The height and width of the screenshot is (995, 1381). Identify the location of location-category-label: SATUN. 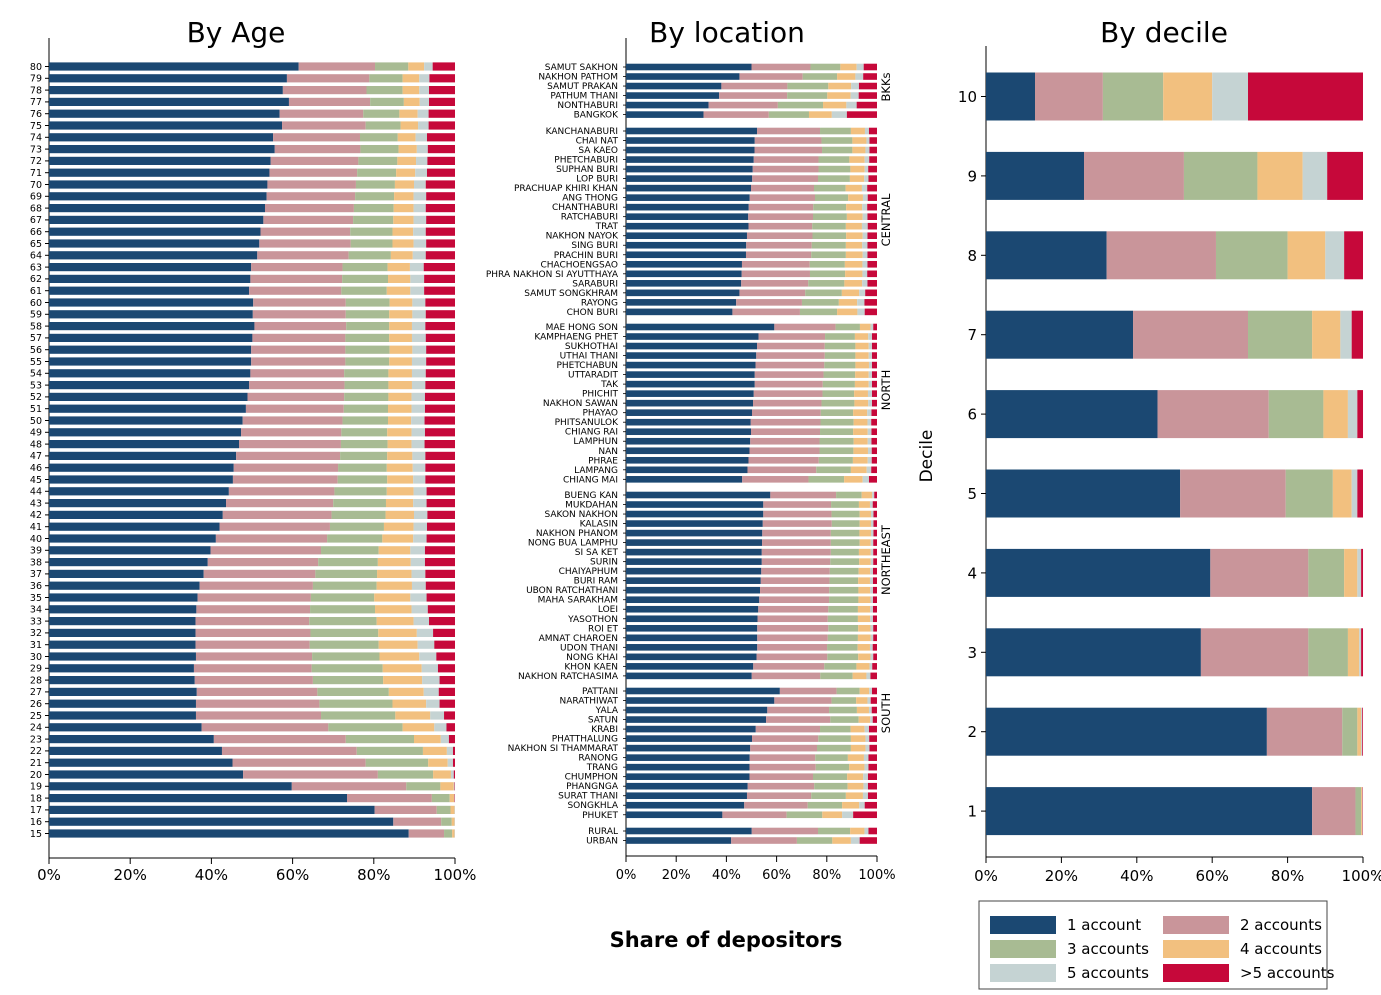
(603, 721).